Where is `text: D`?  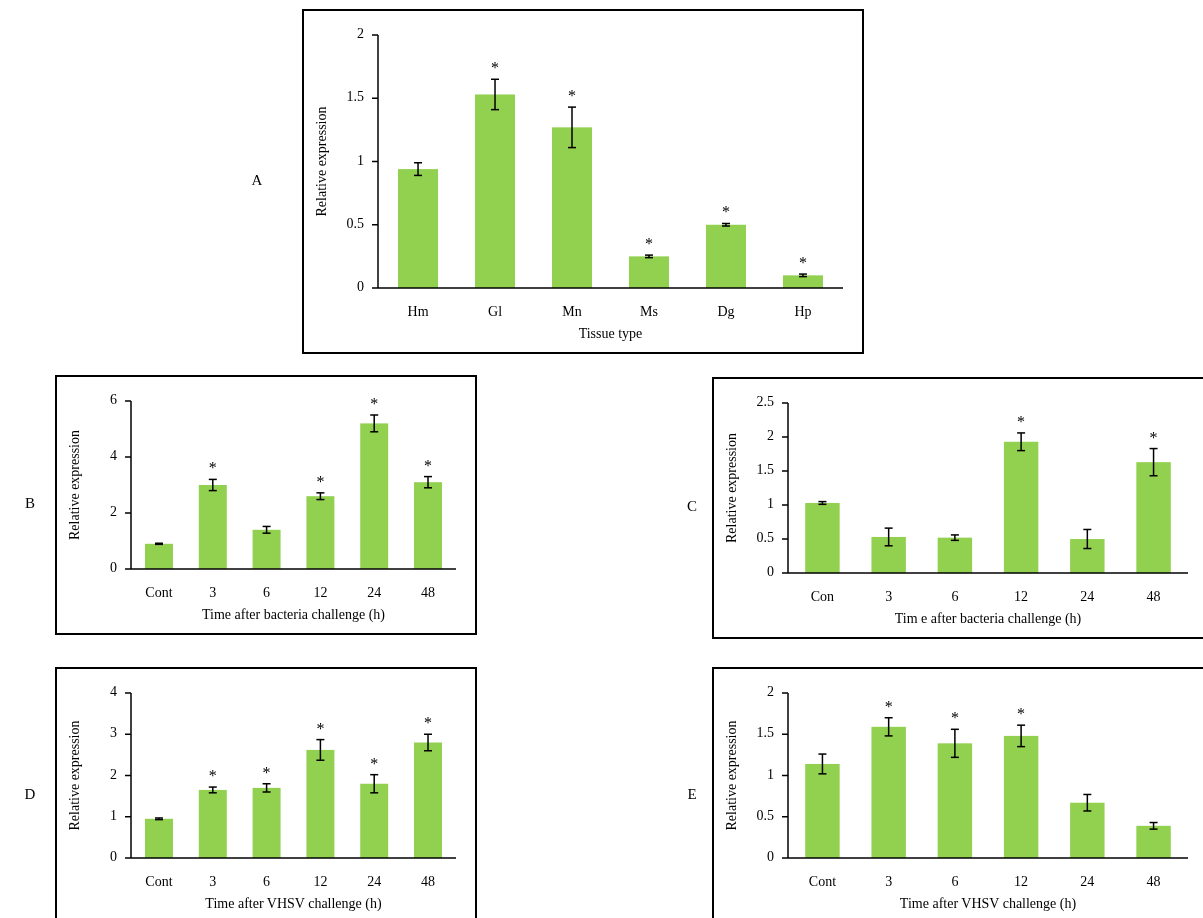
text: D is located at coordinates (30, 793).